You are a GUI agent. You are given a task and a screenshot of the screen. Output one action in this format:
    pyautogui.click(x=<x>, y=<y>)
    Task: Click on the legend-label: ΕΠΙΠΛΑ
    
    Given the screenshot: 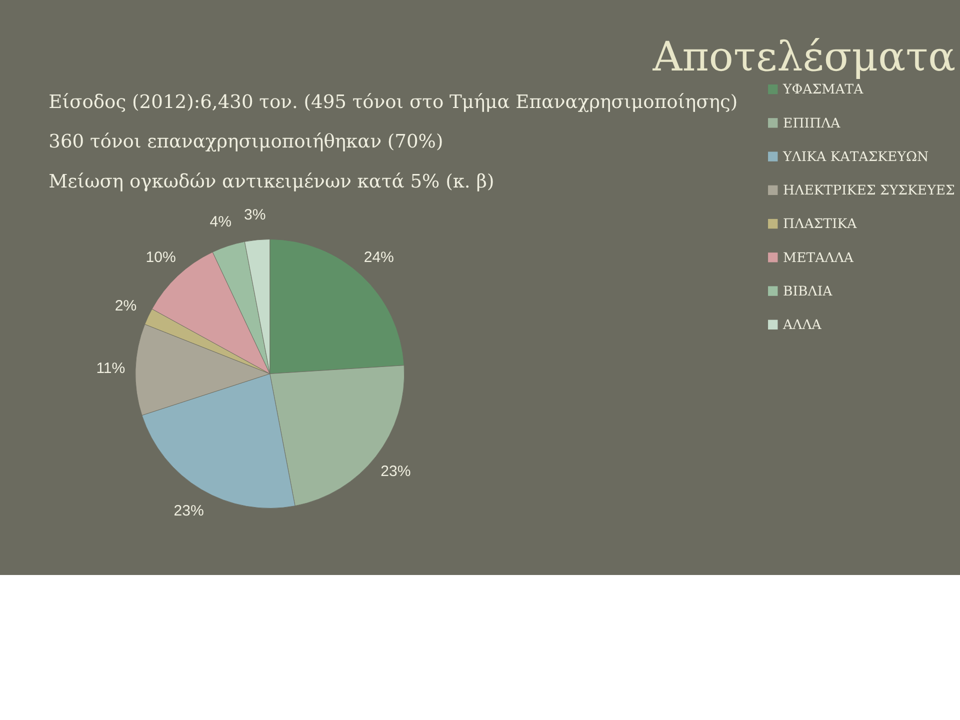 What is the action you would take?
    pyautogui.click(x=812, y=124)
    